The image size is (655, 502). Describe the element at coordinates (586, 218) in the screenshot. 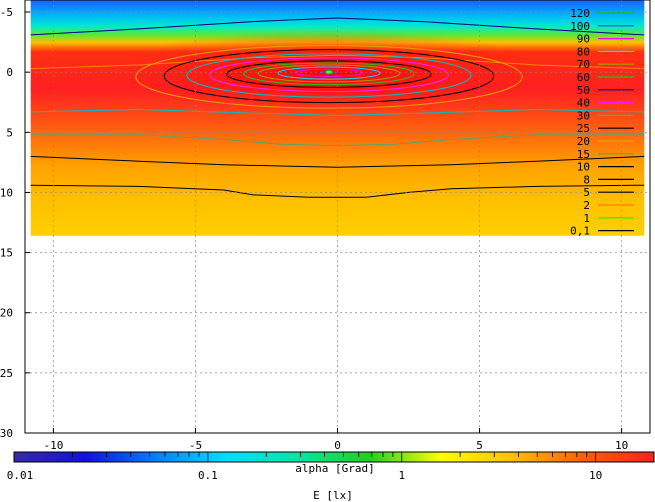

I see `legend-label: 1` at that location.